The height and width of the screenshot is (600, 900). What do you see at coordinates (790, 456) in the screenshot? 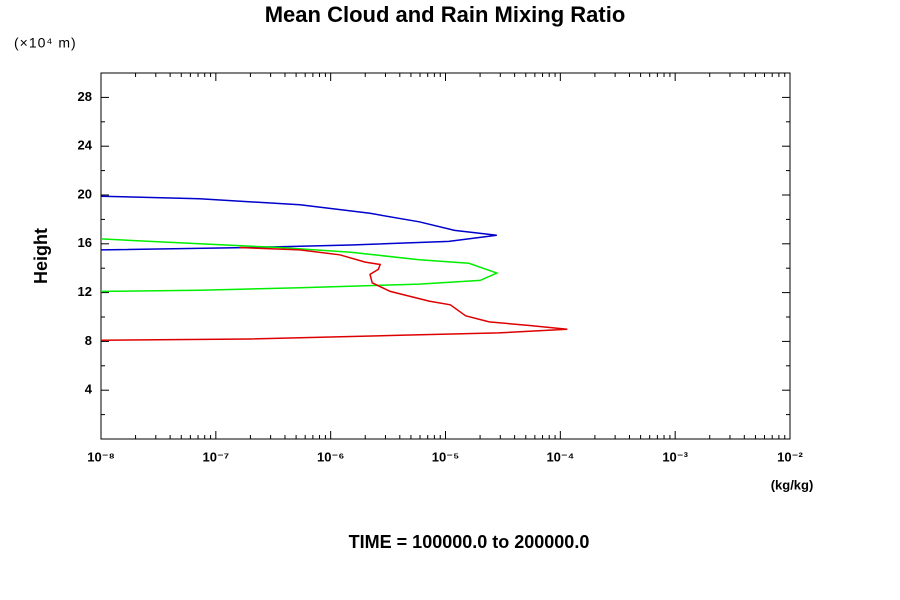
I see `x-tick-label: 10⁻²` at bounding box center [790, 456].